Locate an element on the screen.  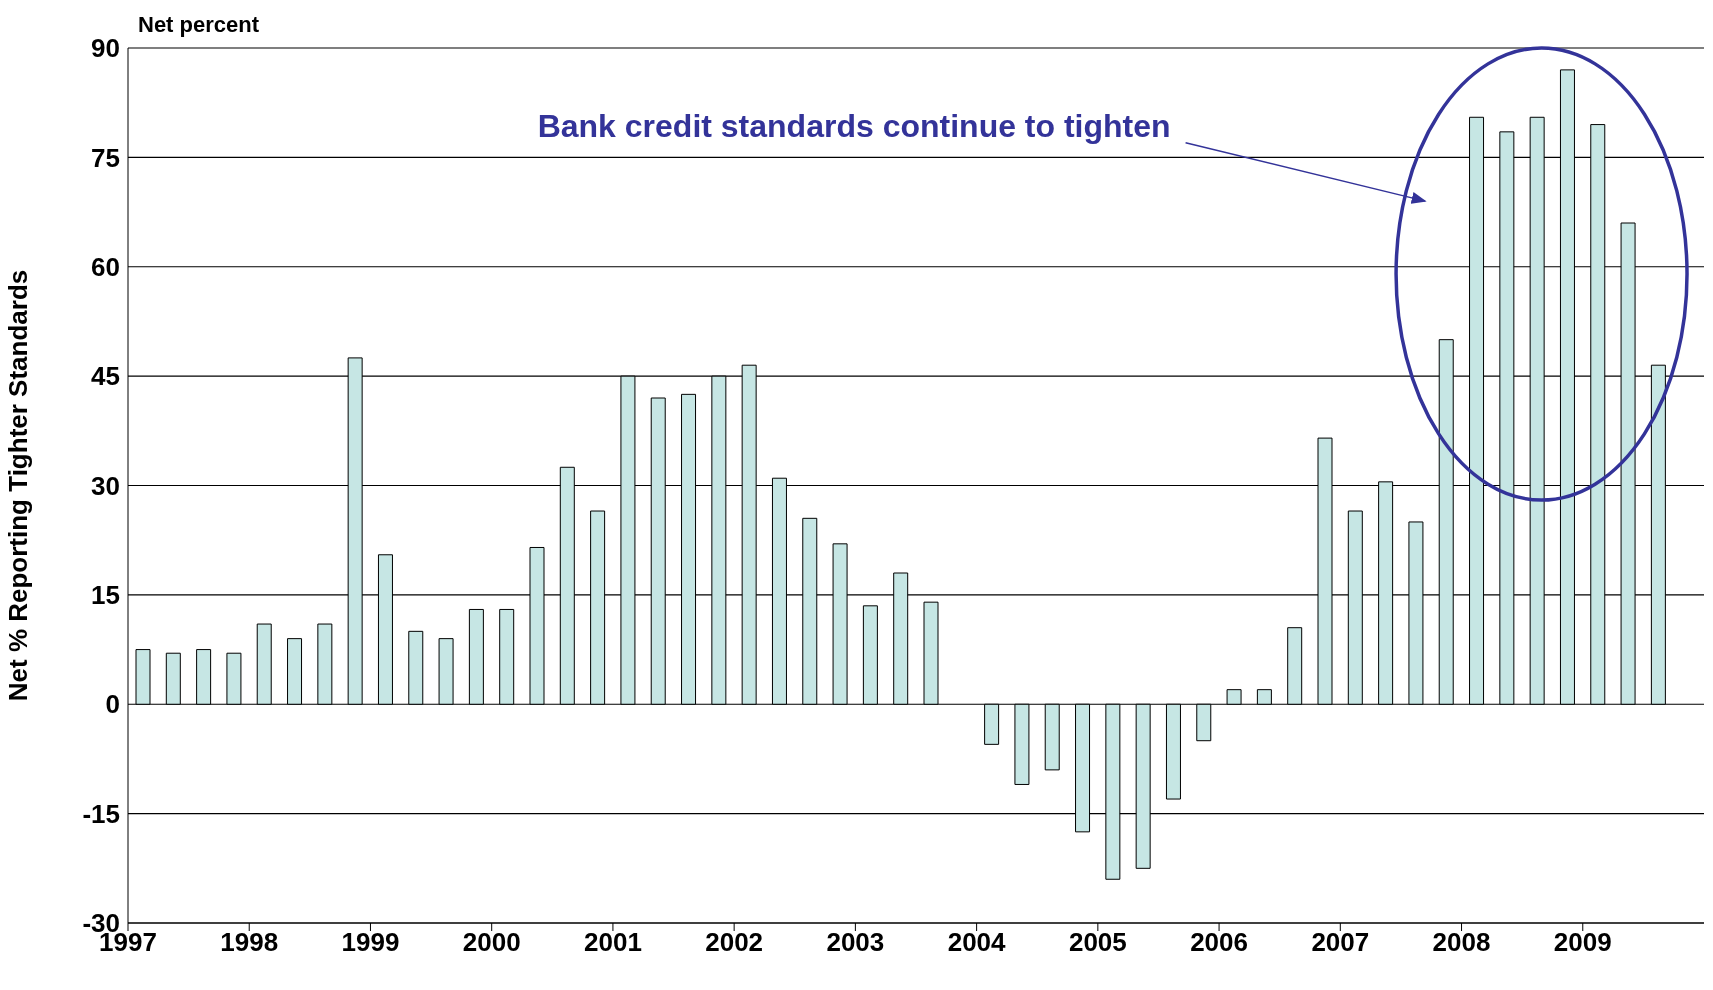
x-tick-label: 2009 is located at coordinates (1582, 942).